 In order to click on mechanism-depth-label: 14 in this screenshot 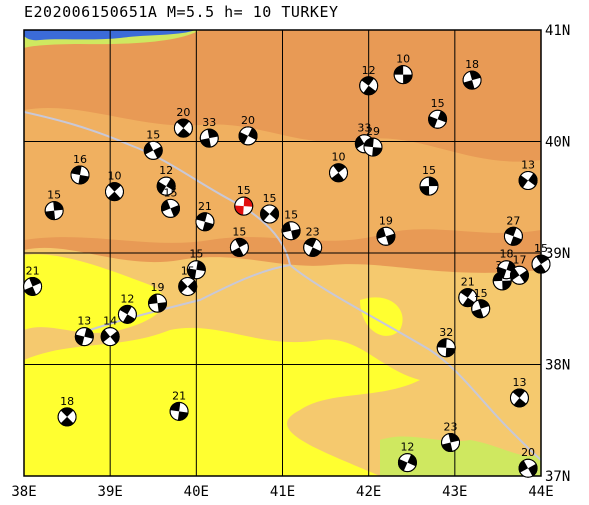, I will do `click(110, 321)`.